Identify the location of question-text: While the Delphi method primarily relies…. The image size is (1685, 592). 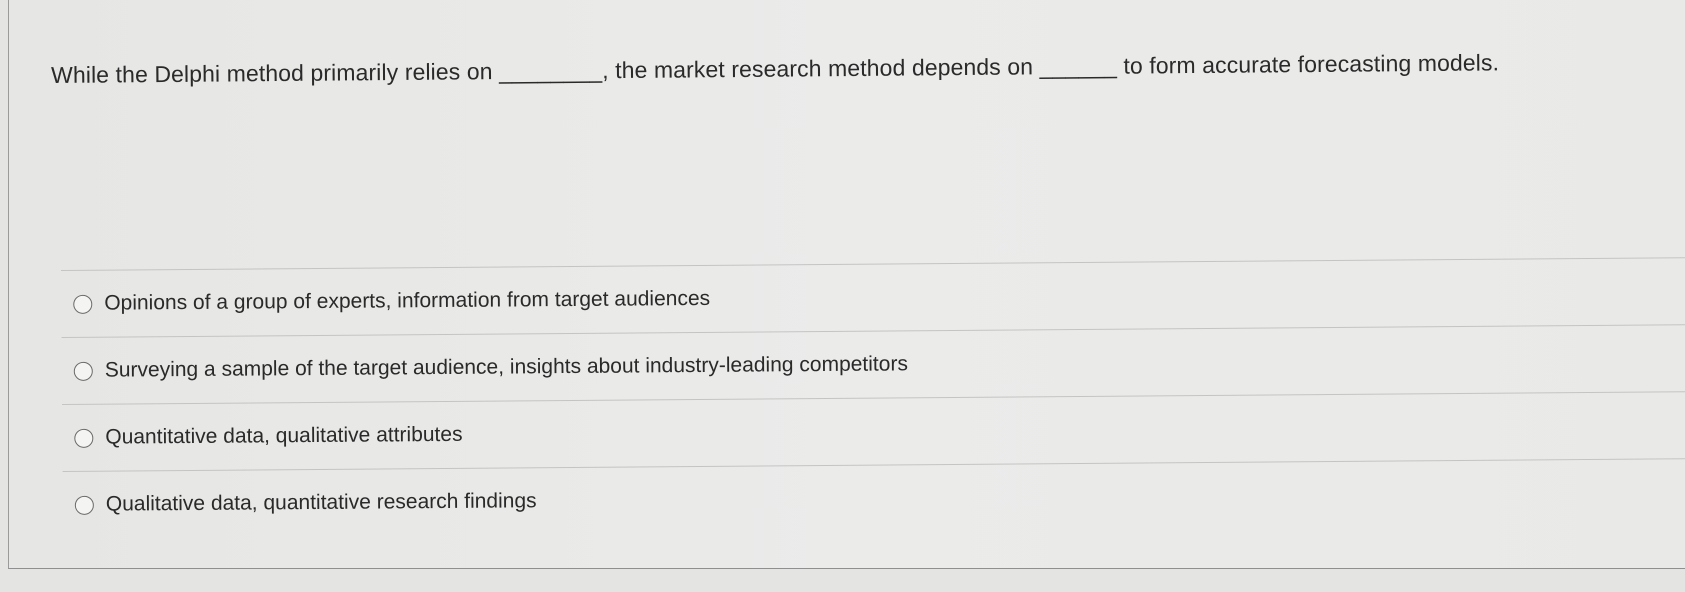
(775, 68).